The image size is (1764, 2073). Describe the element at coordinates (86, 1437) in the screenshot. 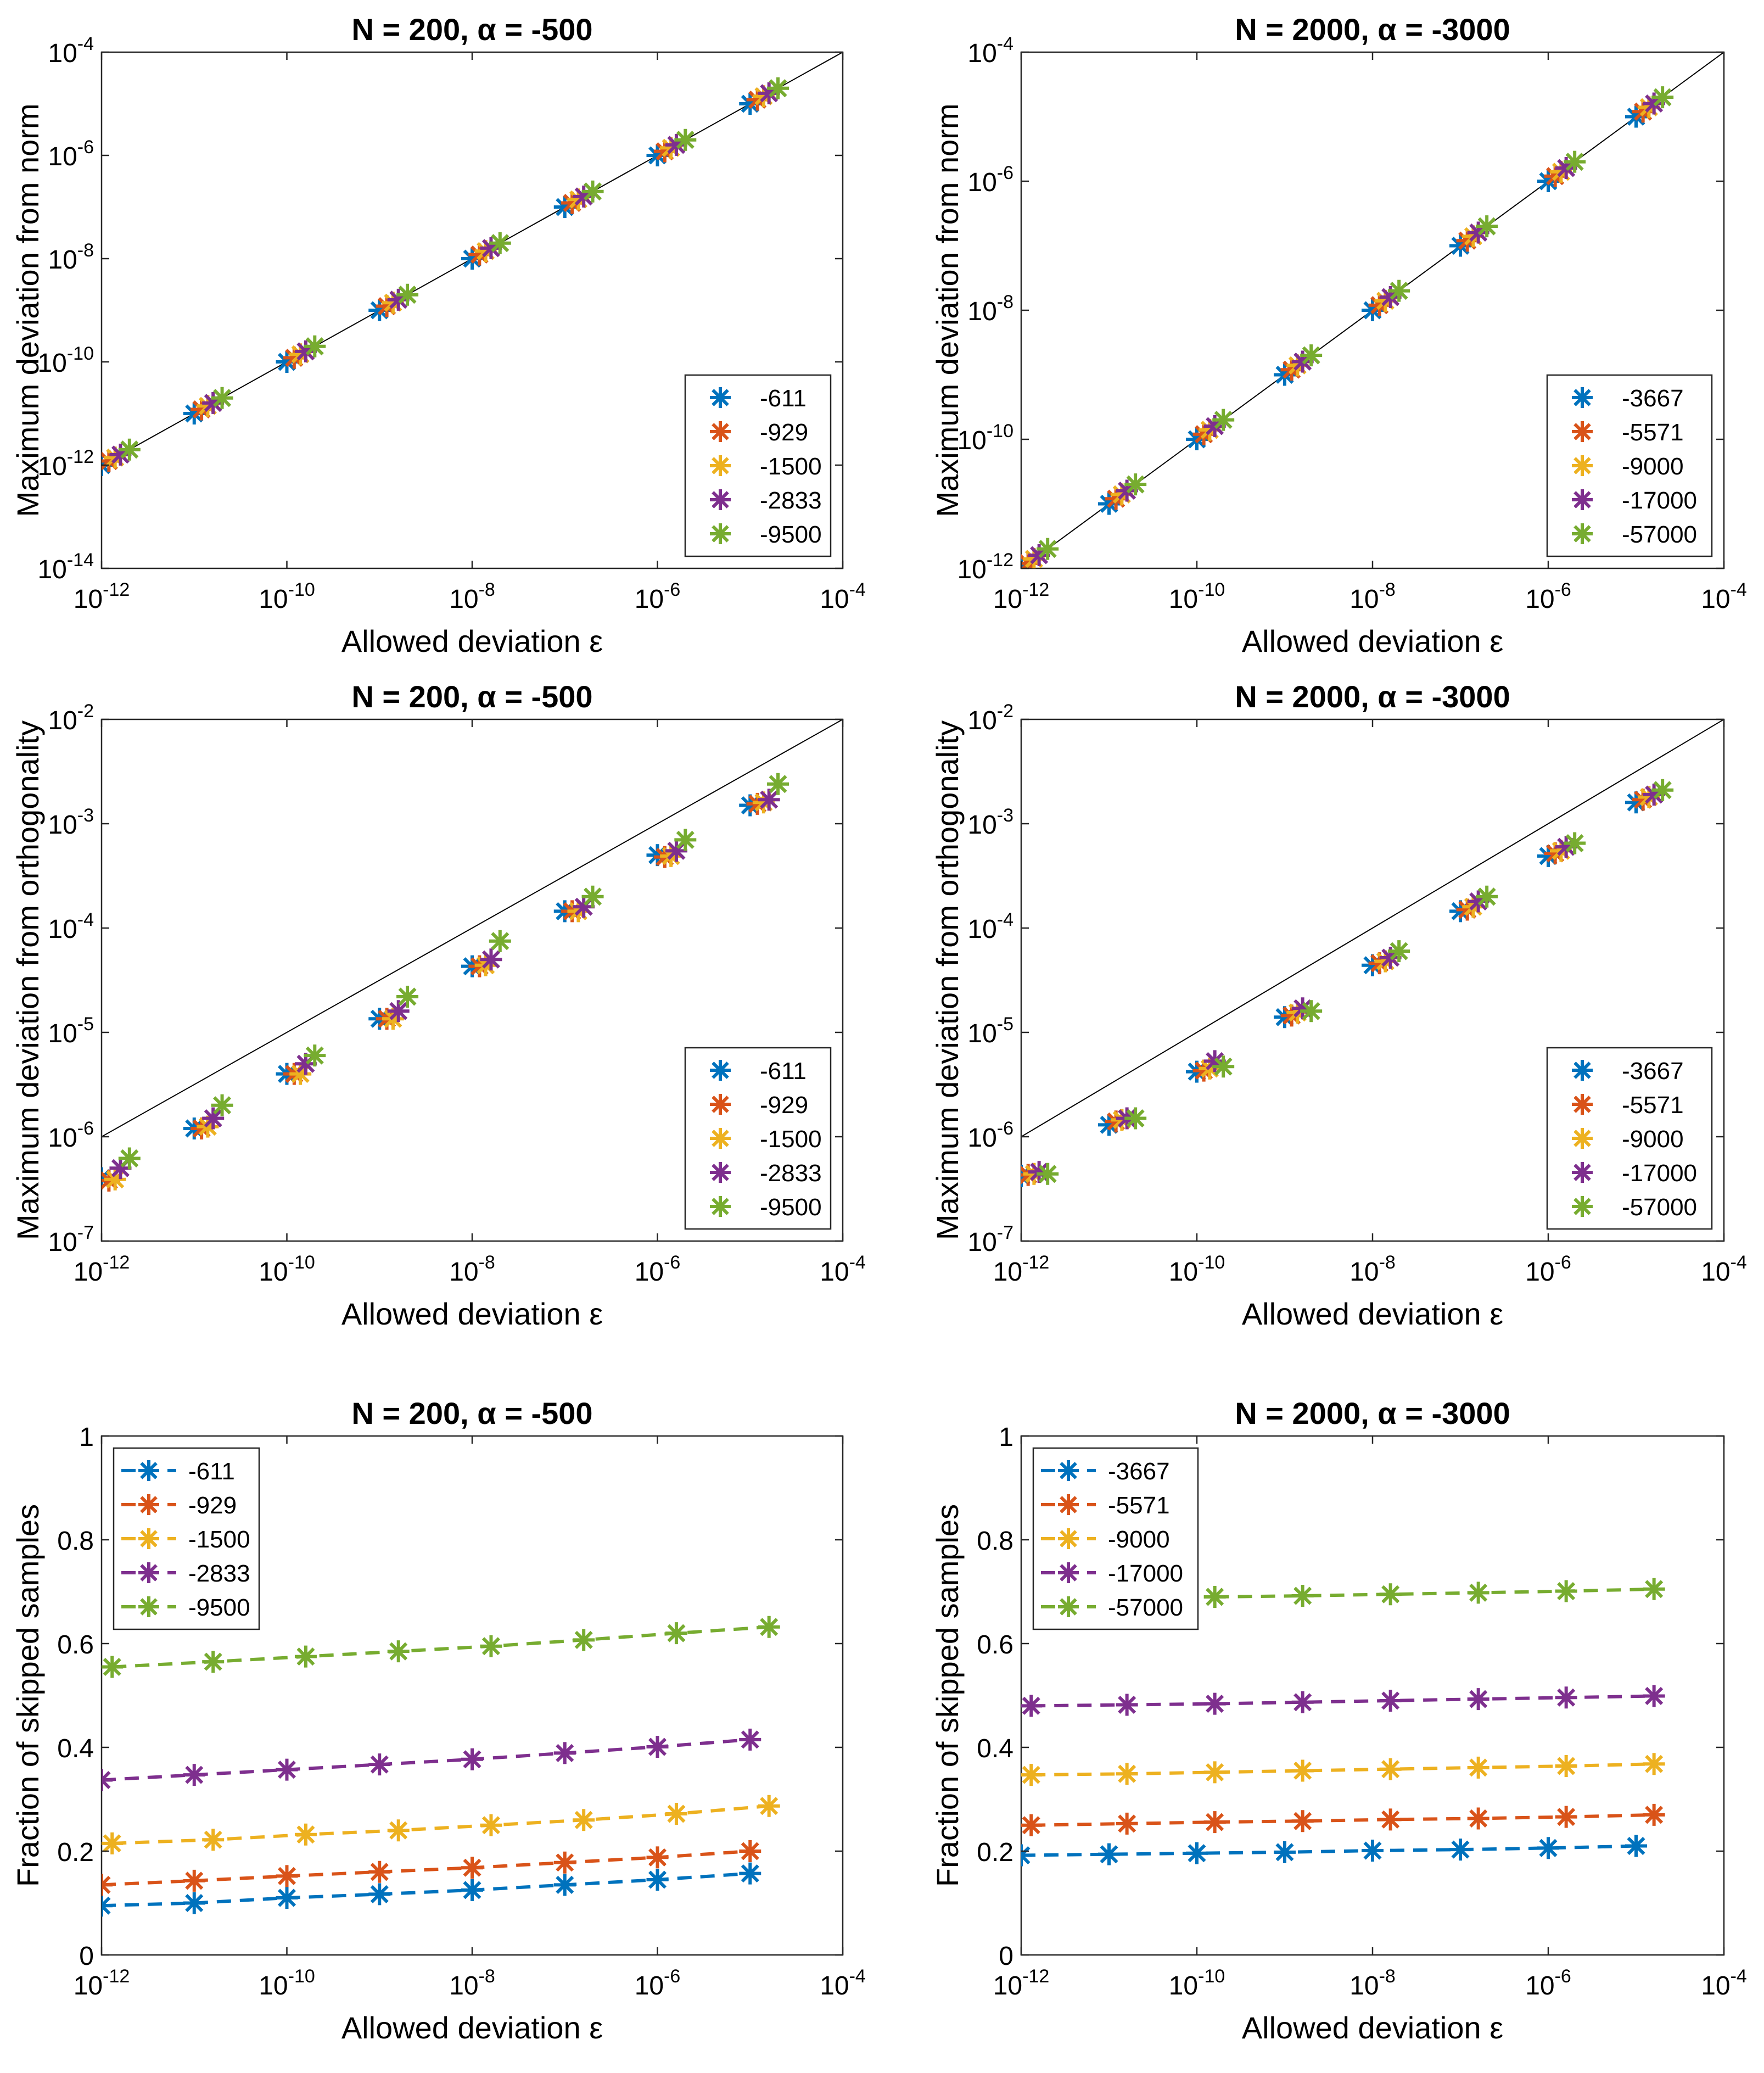

I see `y-tick-label: 1` at that location.